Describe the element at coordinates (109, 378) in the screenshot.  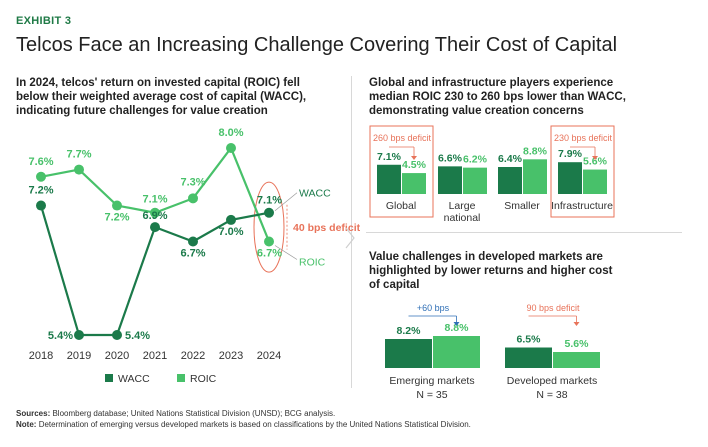
I see `legend-wacc-swatch` at that location.